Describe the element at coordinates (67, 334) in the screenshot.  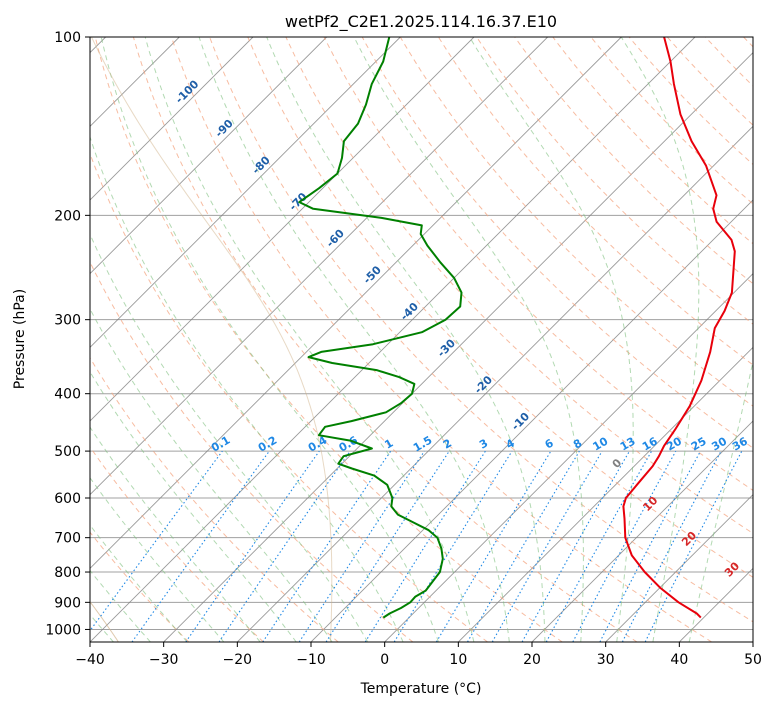
I see `y-axis: 100 200 300 400 500 600 700 800 900 1000` at that location.